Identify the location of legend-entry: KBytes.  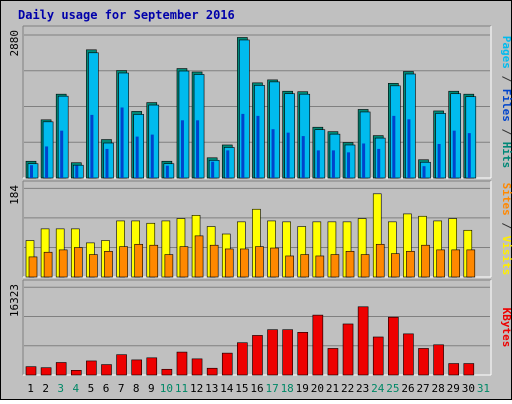
(506, 328).